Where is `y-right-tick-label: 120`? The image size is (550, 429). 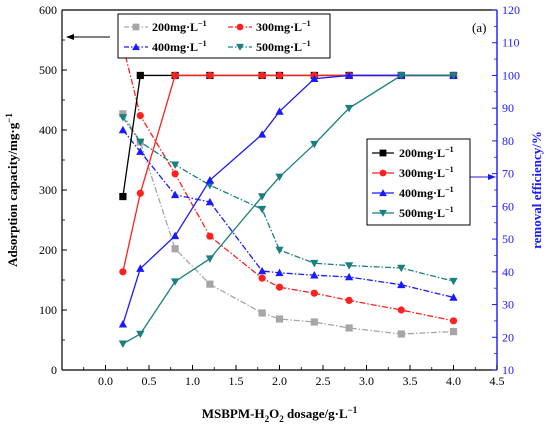
y-right-tick-label: 120 is located at coordinates (511, 10).